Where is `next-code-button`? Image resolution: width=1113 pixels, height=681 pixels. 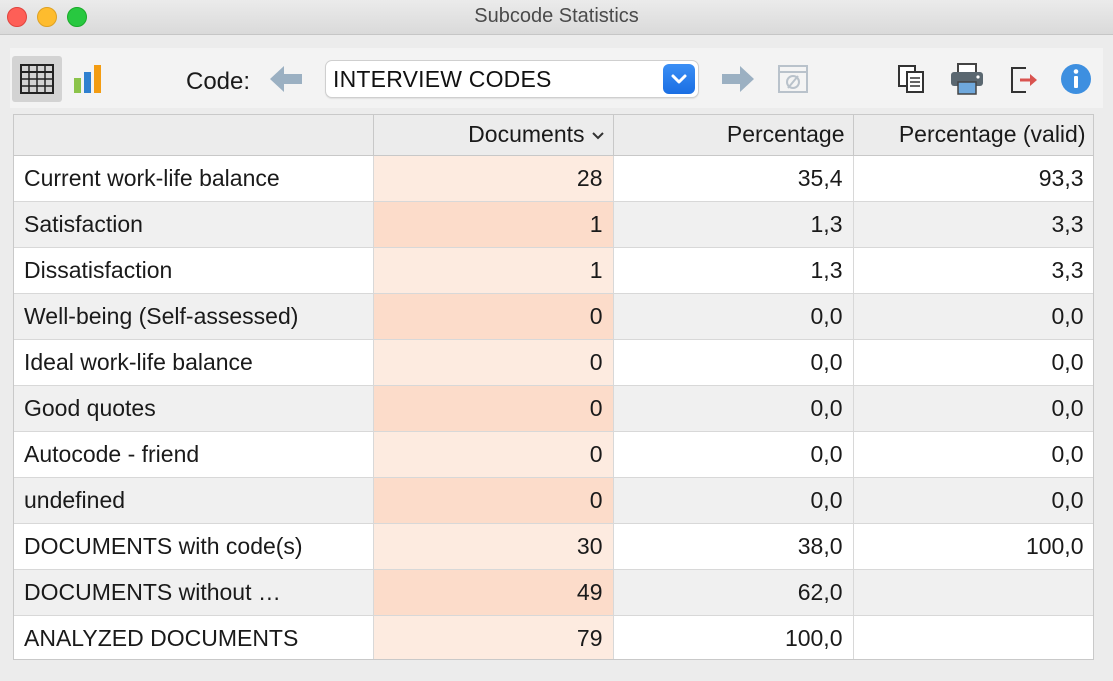
next-code-button is located at coordinates (738, 79).